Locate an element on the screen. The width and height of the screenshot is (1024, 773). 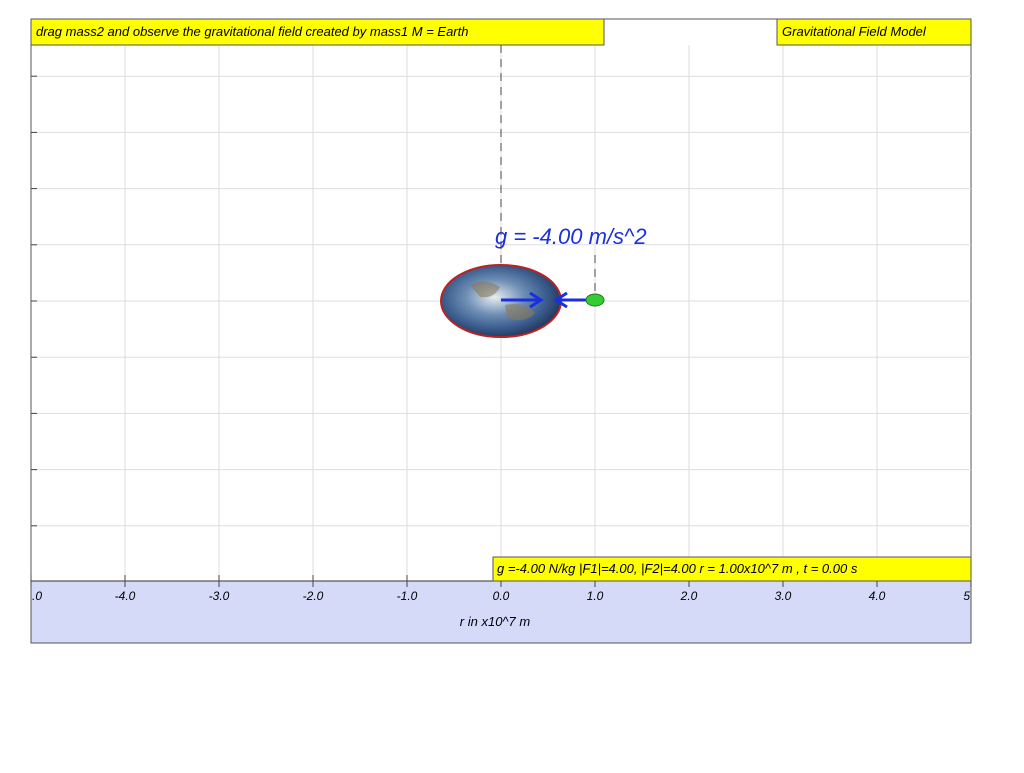
instruction-box is located at coordinates (317, 32).